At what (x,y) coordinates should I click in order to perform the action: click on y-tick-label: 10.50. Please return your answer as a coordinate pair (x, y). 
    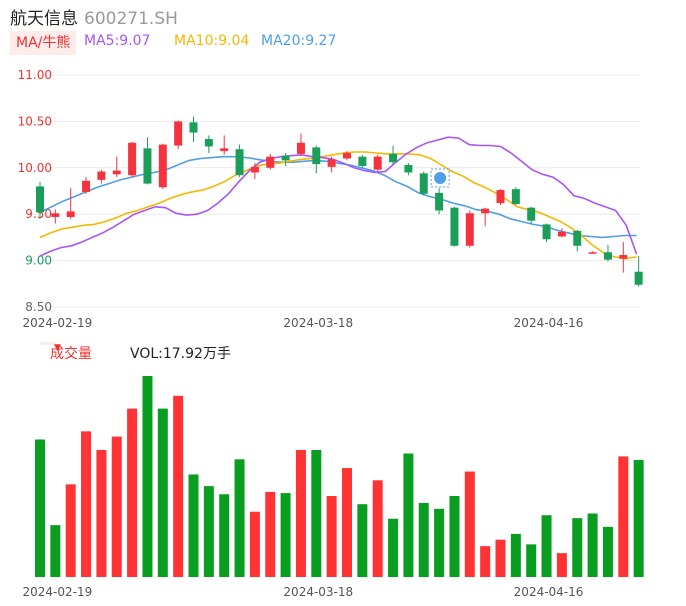
    Looking at the image, I should click on (35, 121).